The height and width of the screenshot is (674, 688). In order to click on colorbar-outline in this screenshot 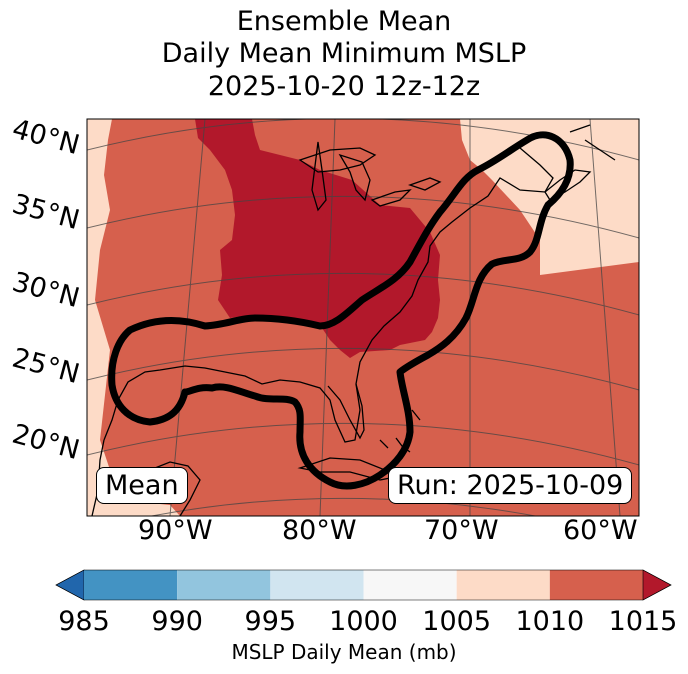, I will do `click(363, 585)`.